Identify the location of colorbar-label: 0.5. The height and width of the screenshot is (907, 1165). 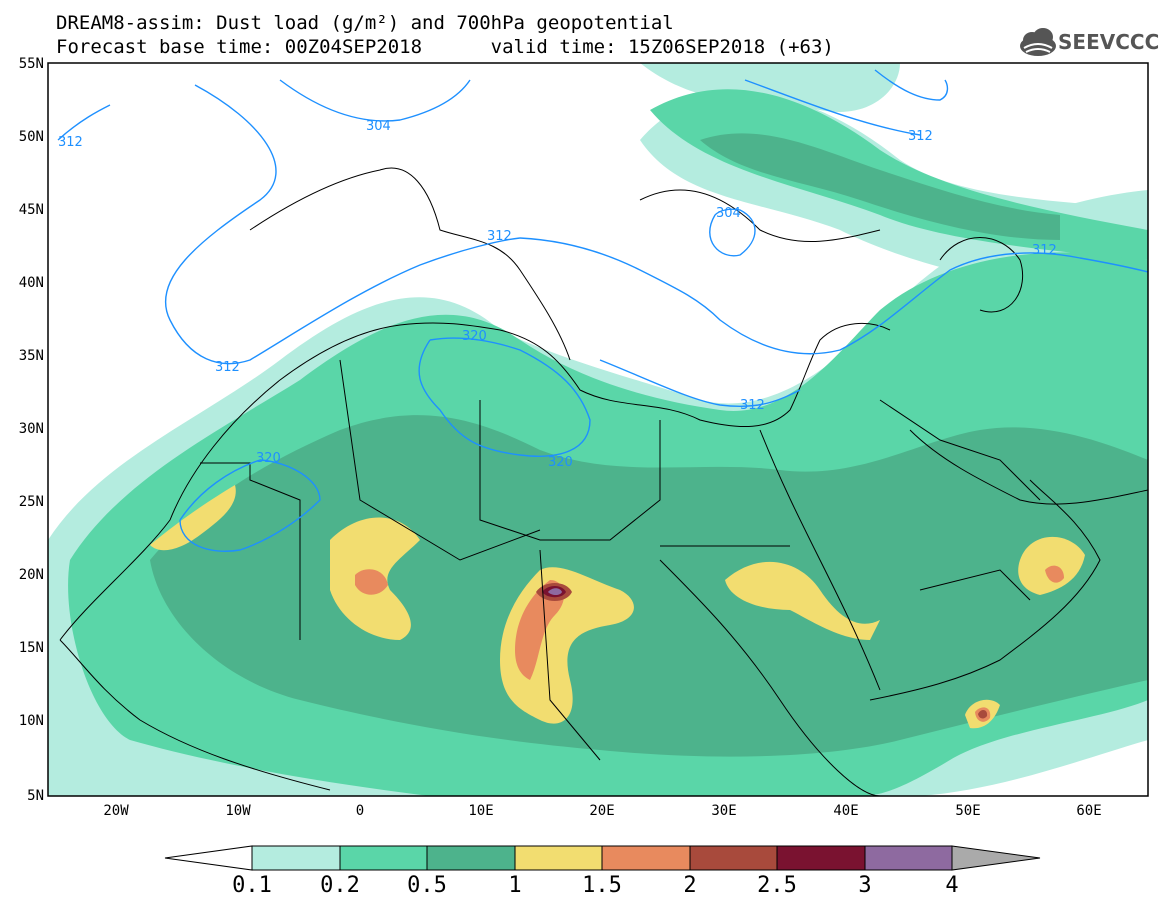
(427, 885).